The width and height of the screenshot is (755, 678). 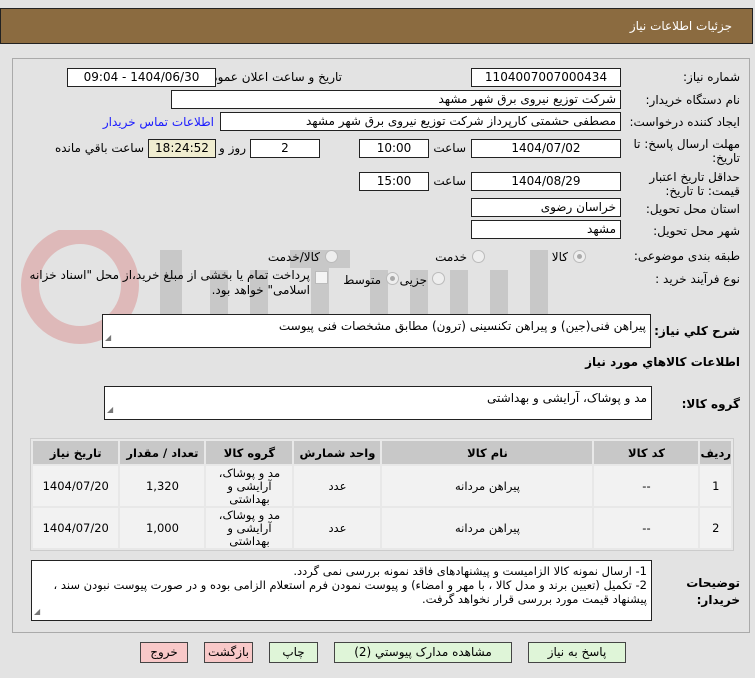 I want to click on col-group: گروه کالا, so click(x=249, y=452).